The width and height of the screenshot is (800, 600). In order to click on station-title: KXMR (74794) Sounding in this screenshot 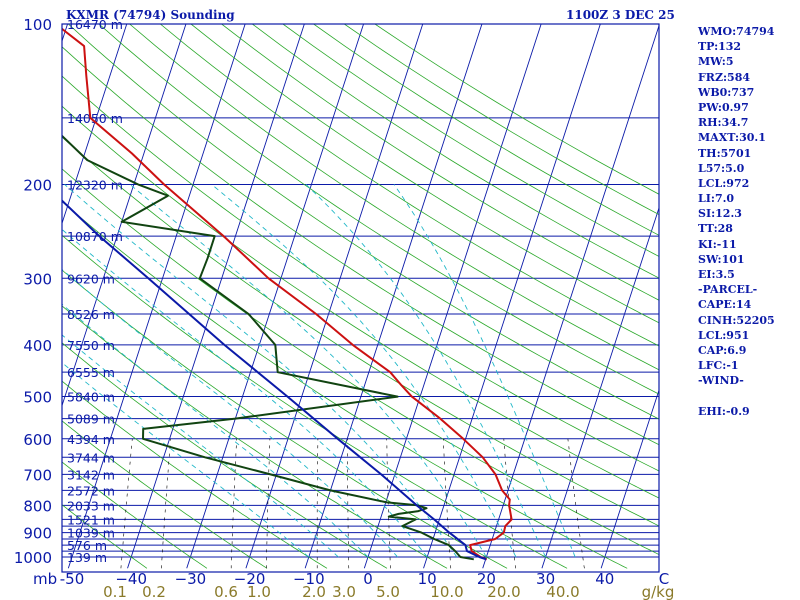, I will do `click(150, 15)`.